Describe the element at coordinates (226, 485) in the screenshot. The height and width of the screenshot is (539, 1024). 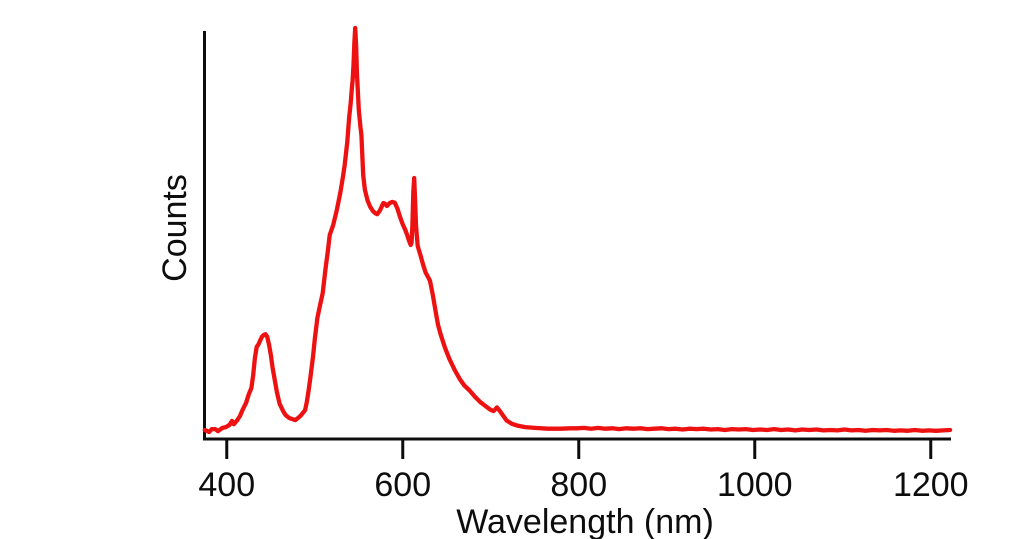
I see `x-tick-label: 400` at that location.